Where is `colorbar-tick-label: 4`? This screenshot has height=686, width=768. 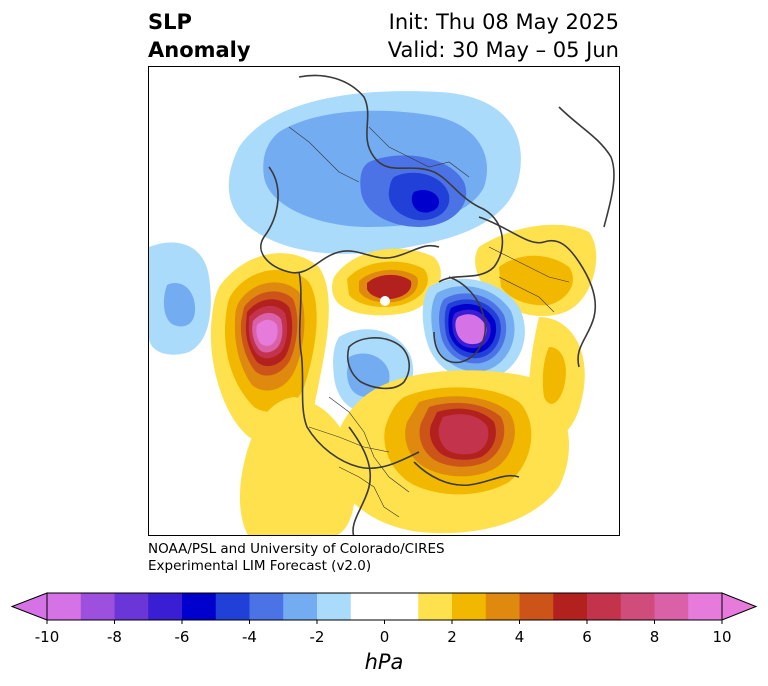
colorbar-tick-label: 4 is located at coordinates (519, 637).